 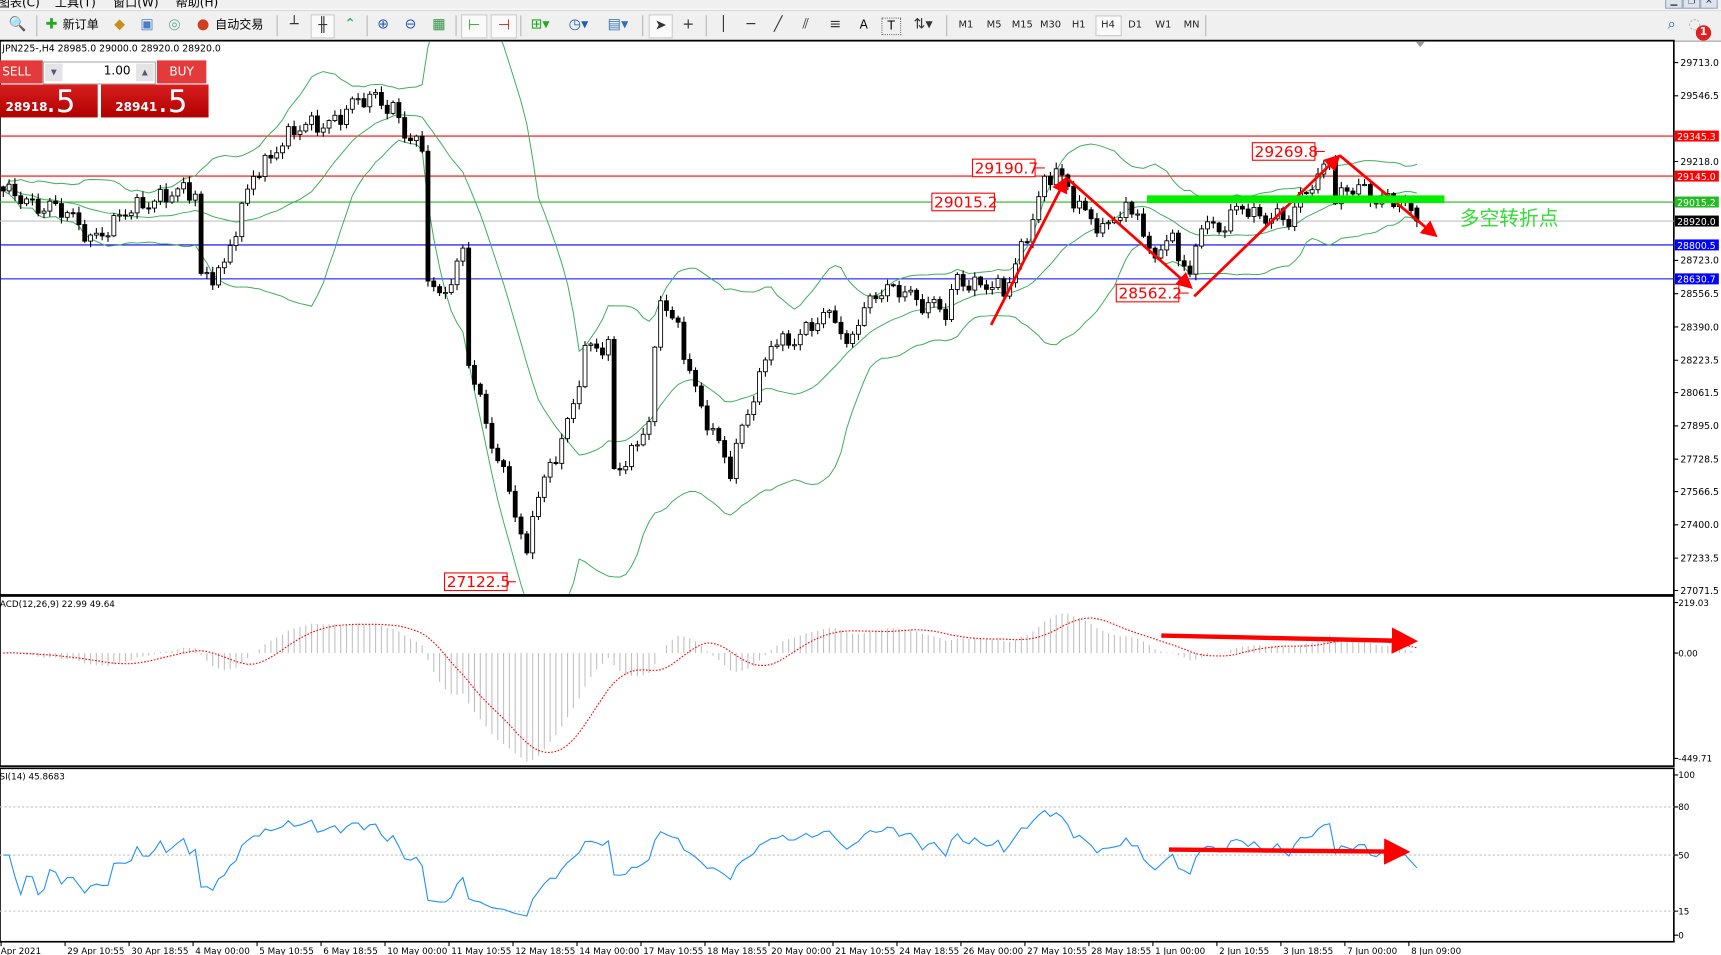 I want to click on level-price-label: 28920.0, so click(x=1696, y=222).